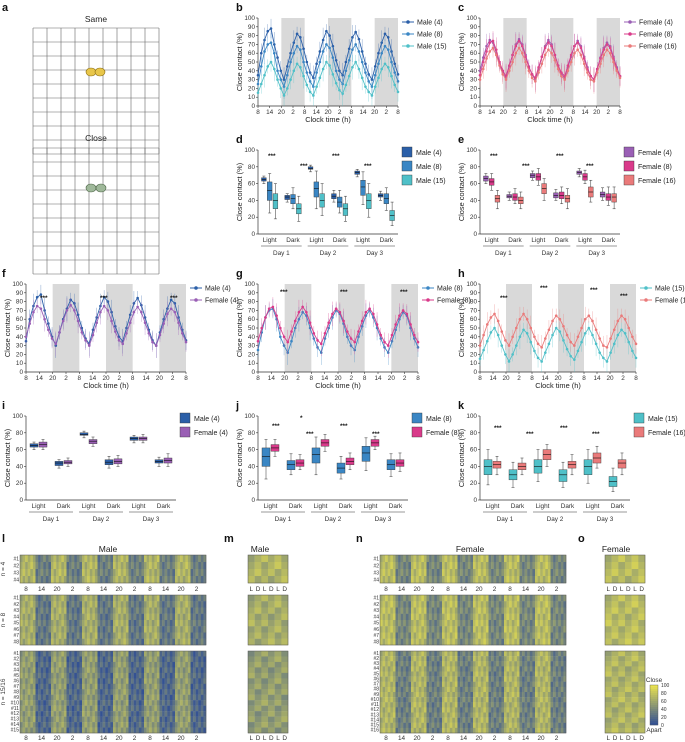 Image resolution: width=685 pixels, height=742 pixels. Describe the element at coordinates (16, 698) in the screenshot. I see `row-label: #9` at that location.